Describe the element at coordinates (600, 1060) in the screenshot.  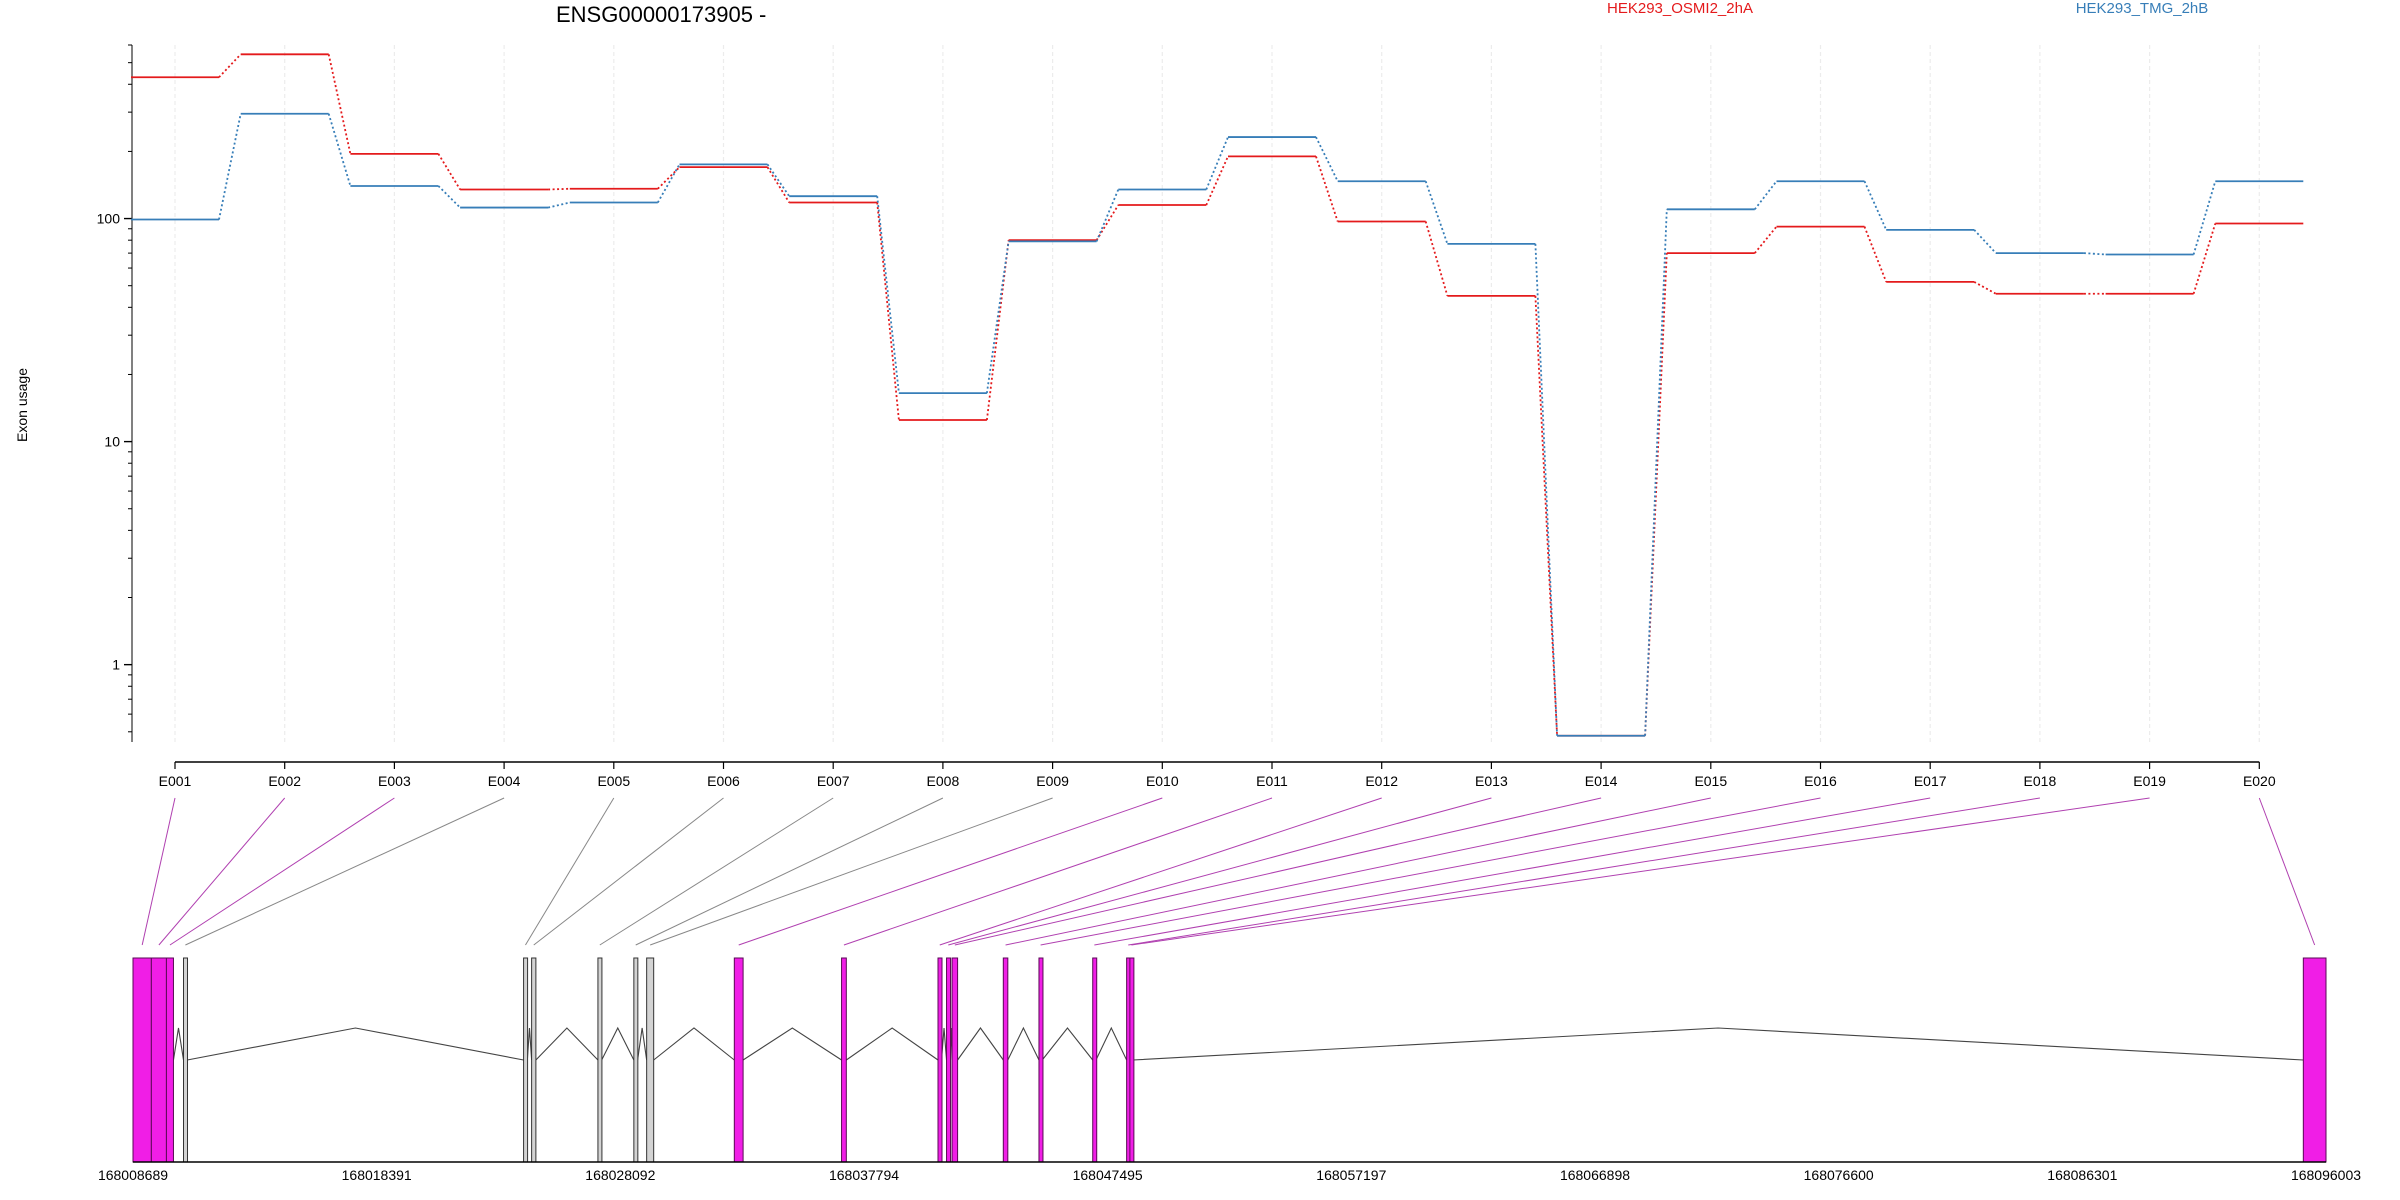
I see `exon-box-E007` at that location.